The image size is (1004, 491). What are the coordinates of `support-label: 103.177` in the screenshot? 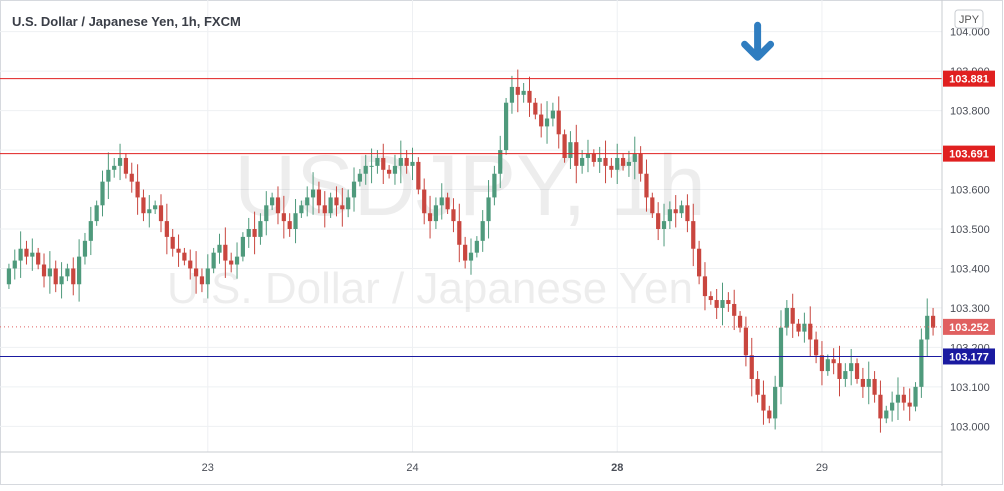 It's located at (969, 356).